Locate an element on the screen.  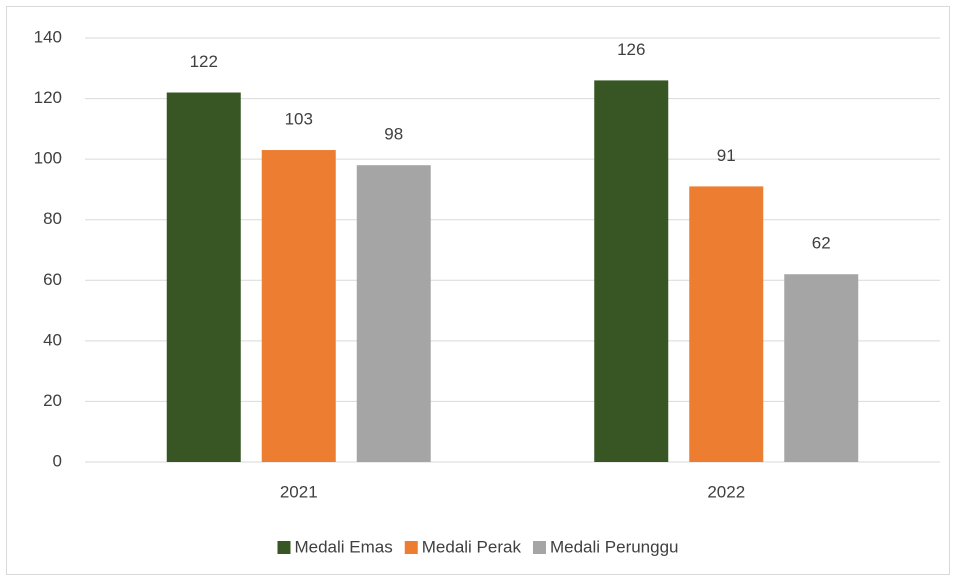
data-label: 103 is located at coordinates (299, 119).